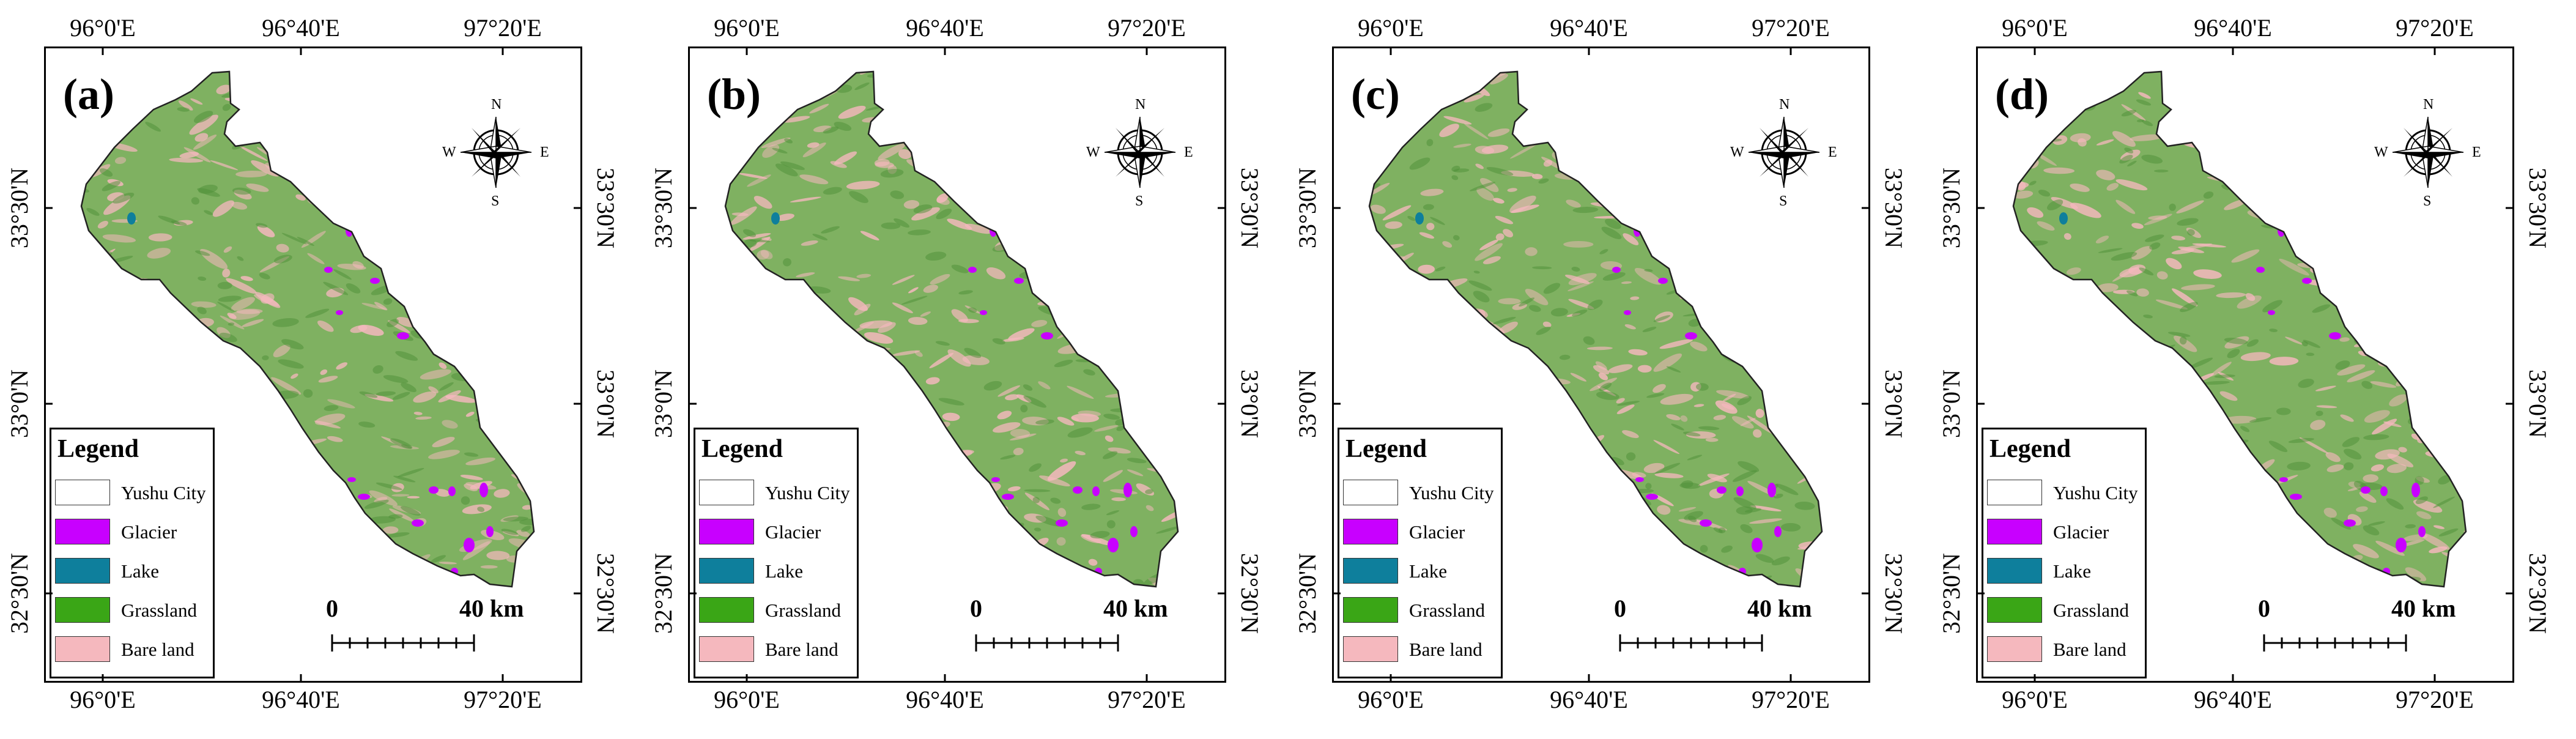 Image resolution: width=2576 pixels, height=739 pixels. What do you see at coordinates (2022, 94) in the screenshot?
I see `panel-label: (d)` at bounding box center [2022, 94].